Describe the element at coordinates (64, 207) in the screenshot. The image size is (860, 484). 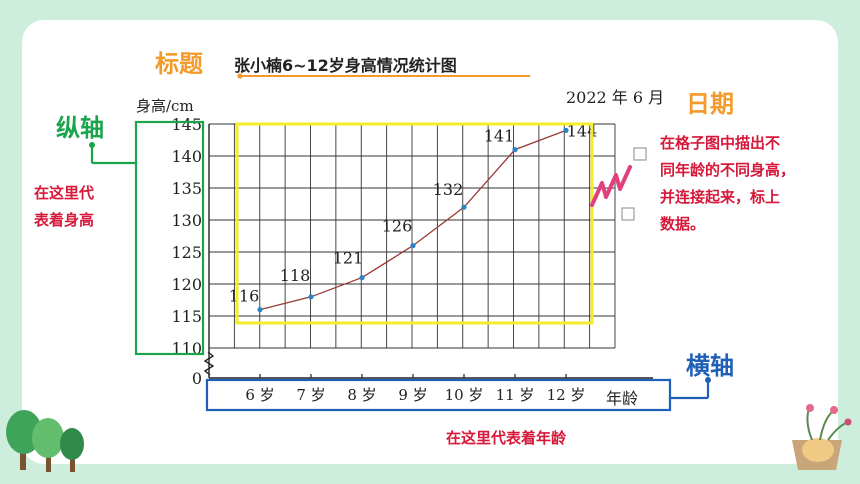
I see `y-axis-note: 在这里代 表着身高` at that location.